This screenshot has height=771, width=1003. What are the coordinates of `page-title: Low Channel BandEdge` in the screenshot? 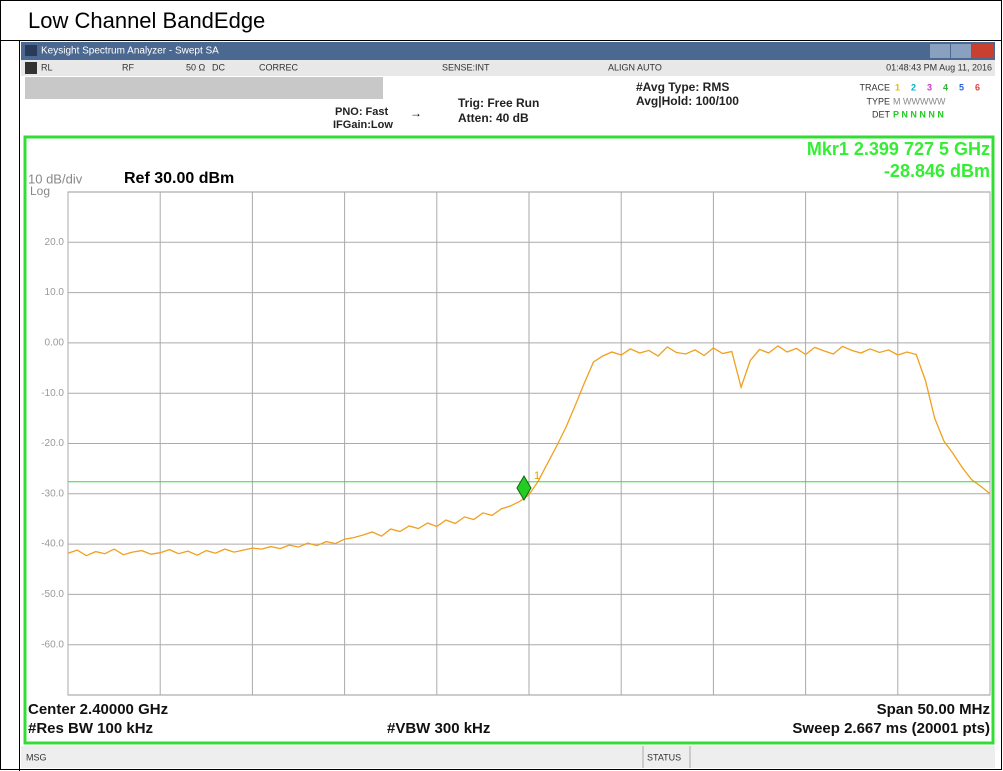 It's located at (146, 20).